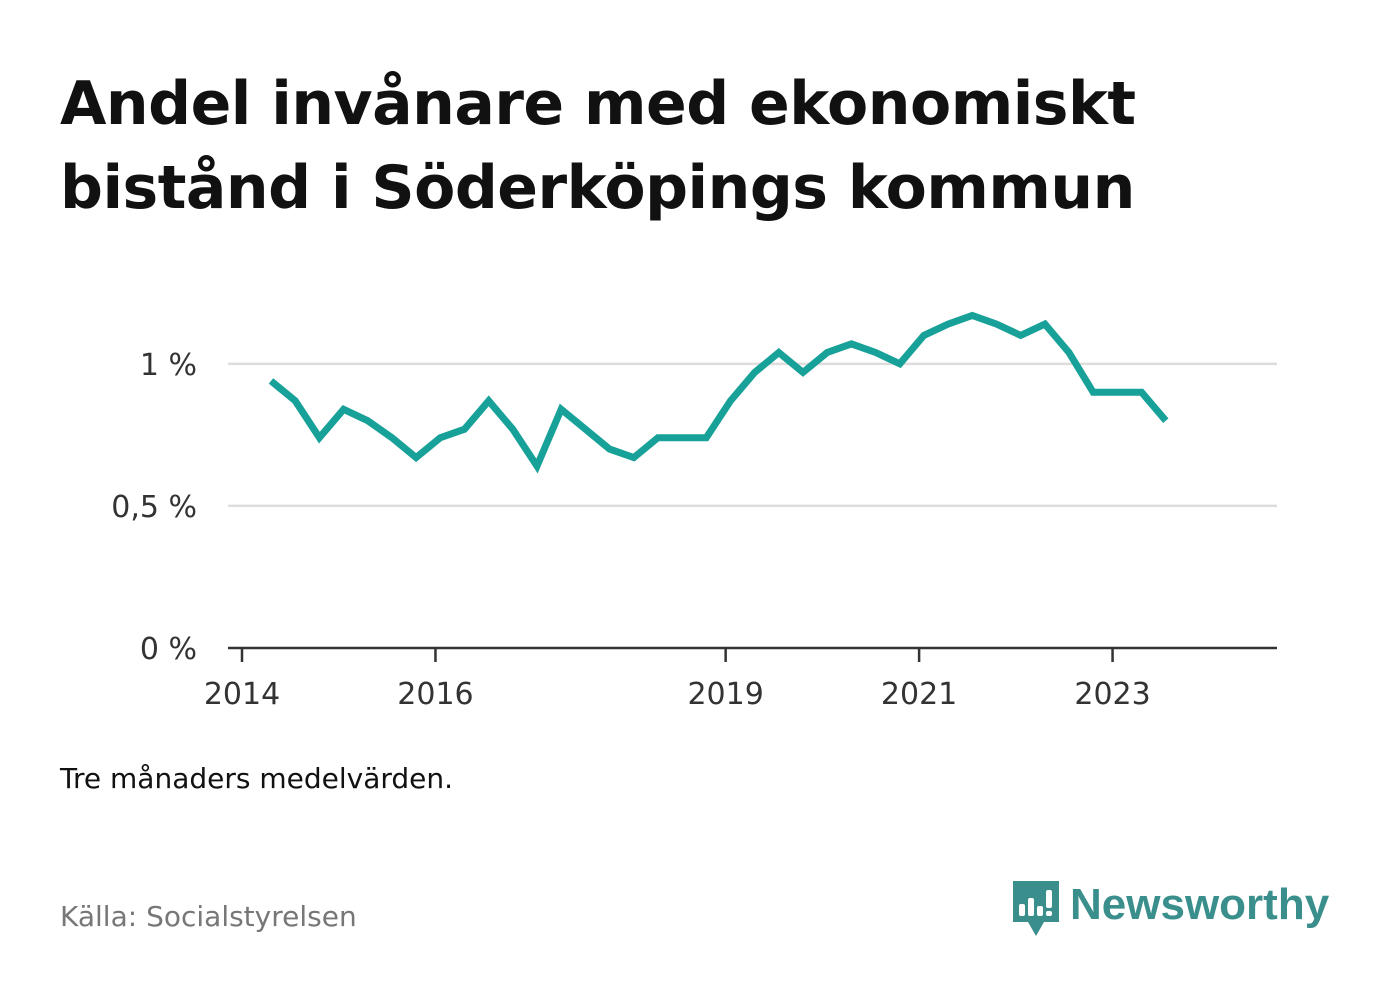  Describe the element at coordinates (919, 694) in the screenshot. I see `x-tick-label: 2021` at that location.